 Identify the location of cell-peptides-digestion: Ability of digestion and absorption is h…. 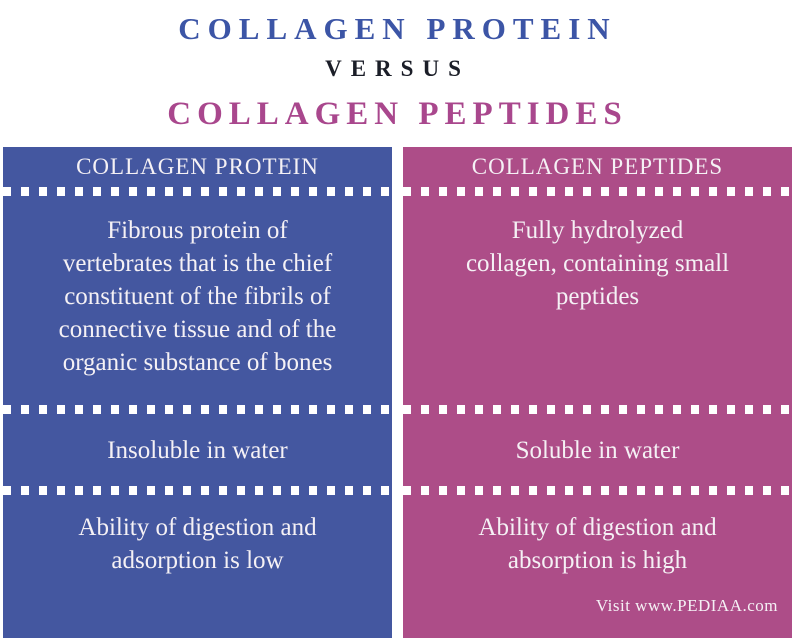
(597, 544).